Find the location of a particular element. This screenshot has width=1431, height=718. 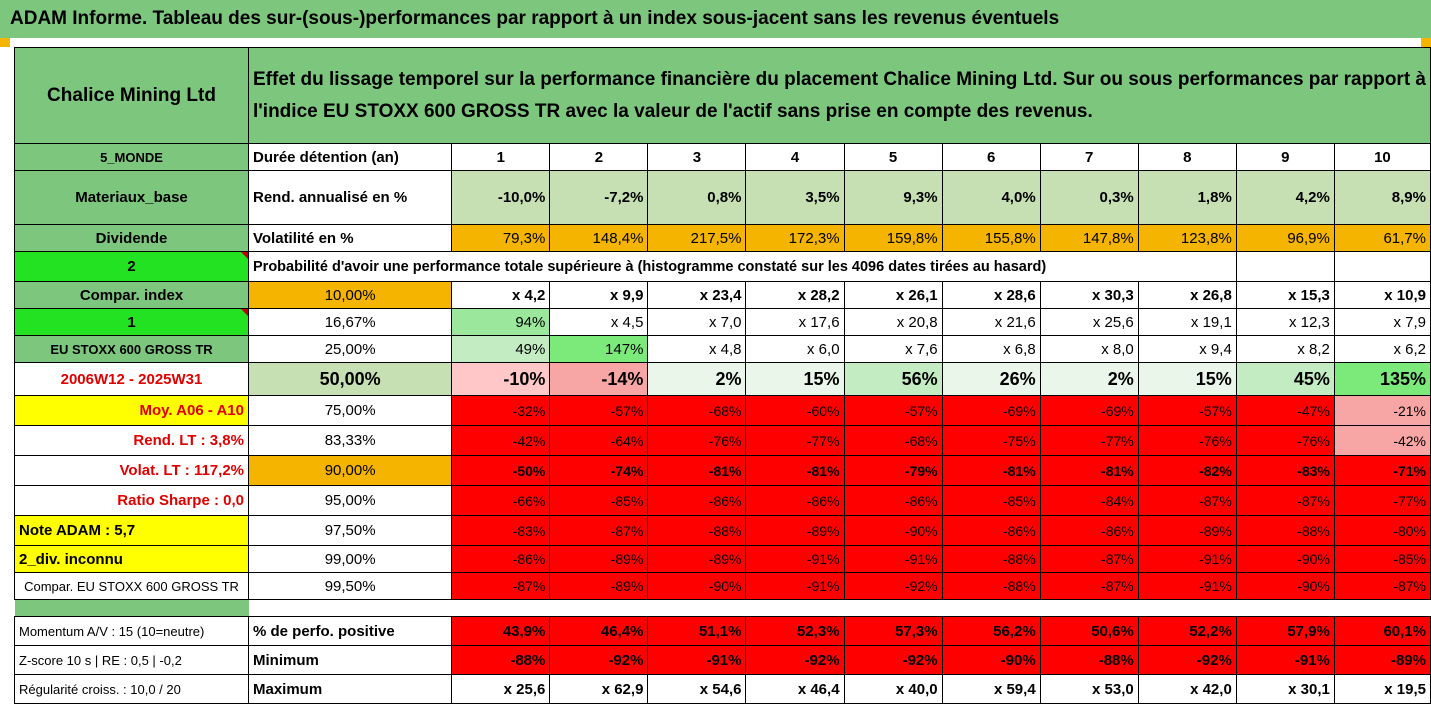

percentile-cell: x 30,3 is located at coordinates (1089, 295).